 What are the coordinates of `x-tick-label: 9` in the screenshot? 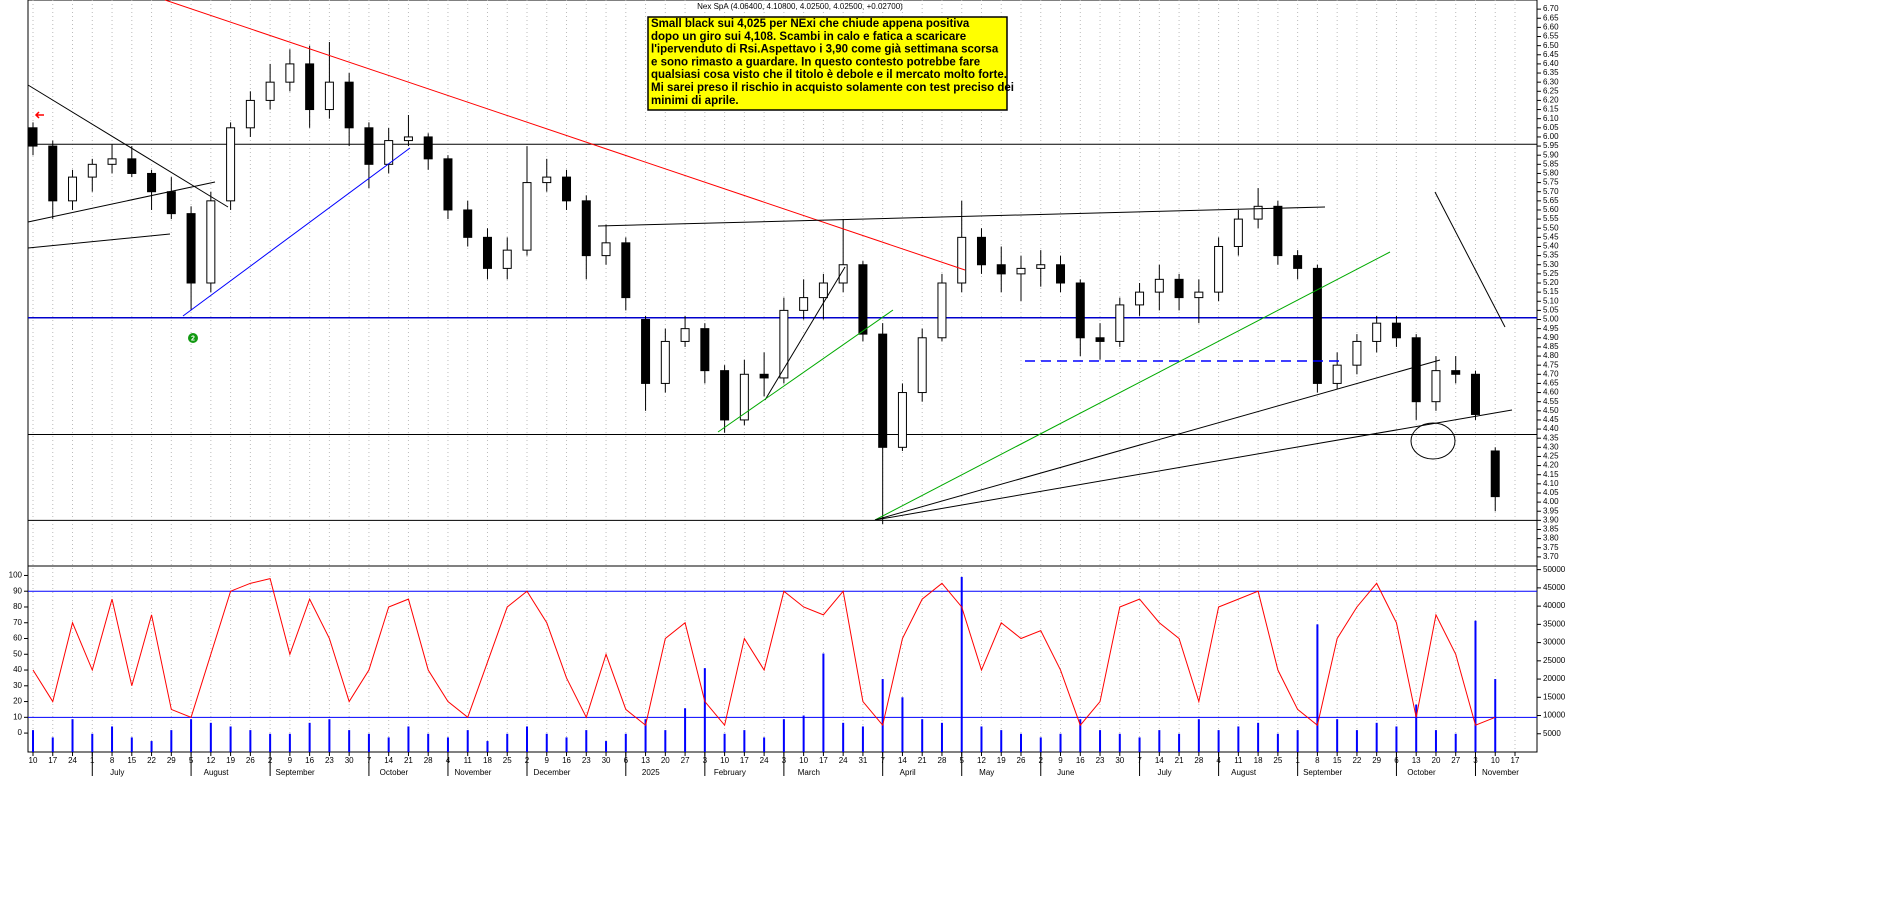 It's located at (290, 760).